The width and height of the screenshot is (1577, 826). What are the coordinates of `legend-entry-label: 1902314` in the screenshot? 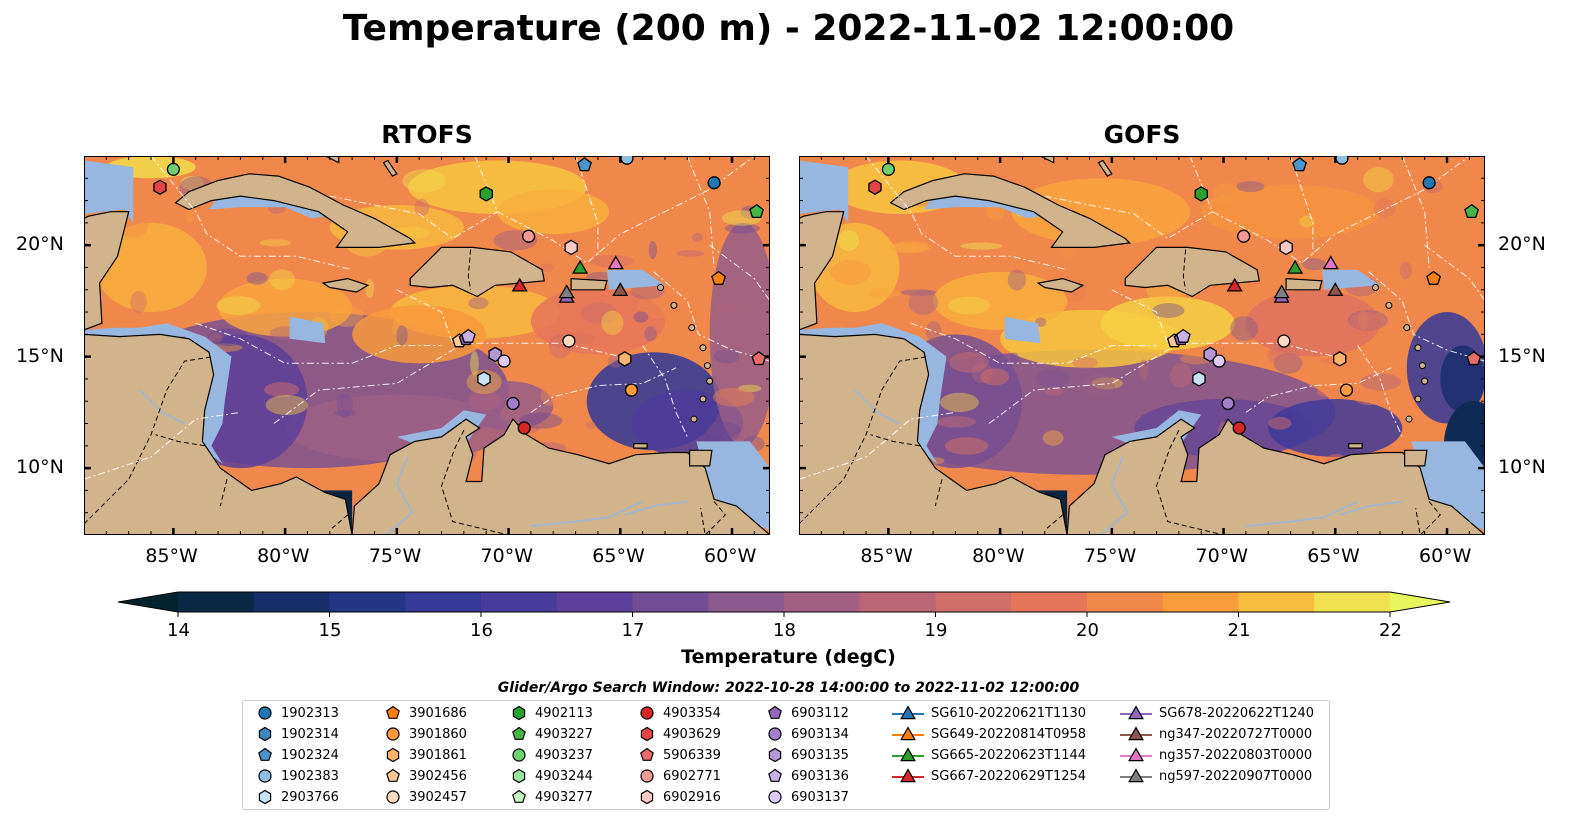 It's located at (310, 734).